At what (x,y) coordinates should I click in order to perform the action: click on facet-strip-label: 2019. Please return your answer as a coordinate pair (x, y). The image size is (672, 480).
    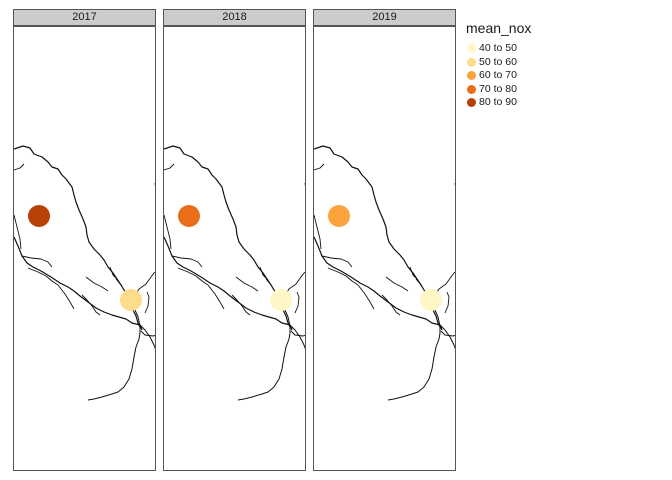
    Looking at the image, I should click on (384, 17).